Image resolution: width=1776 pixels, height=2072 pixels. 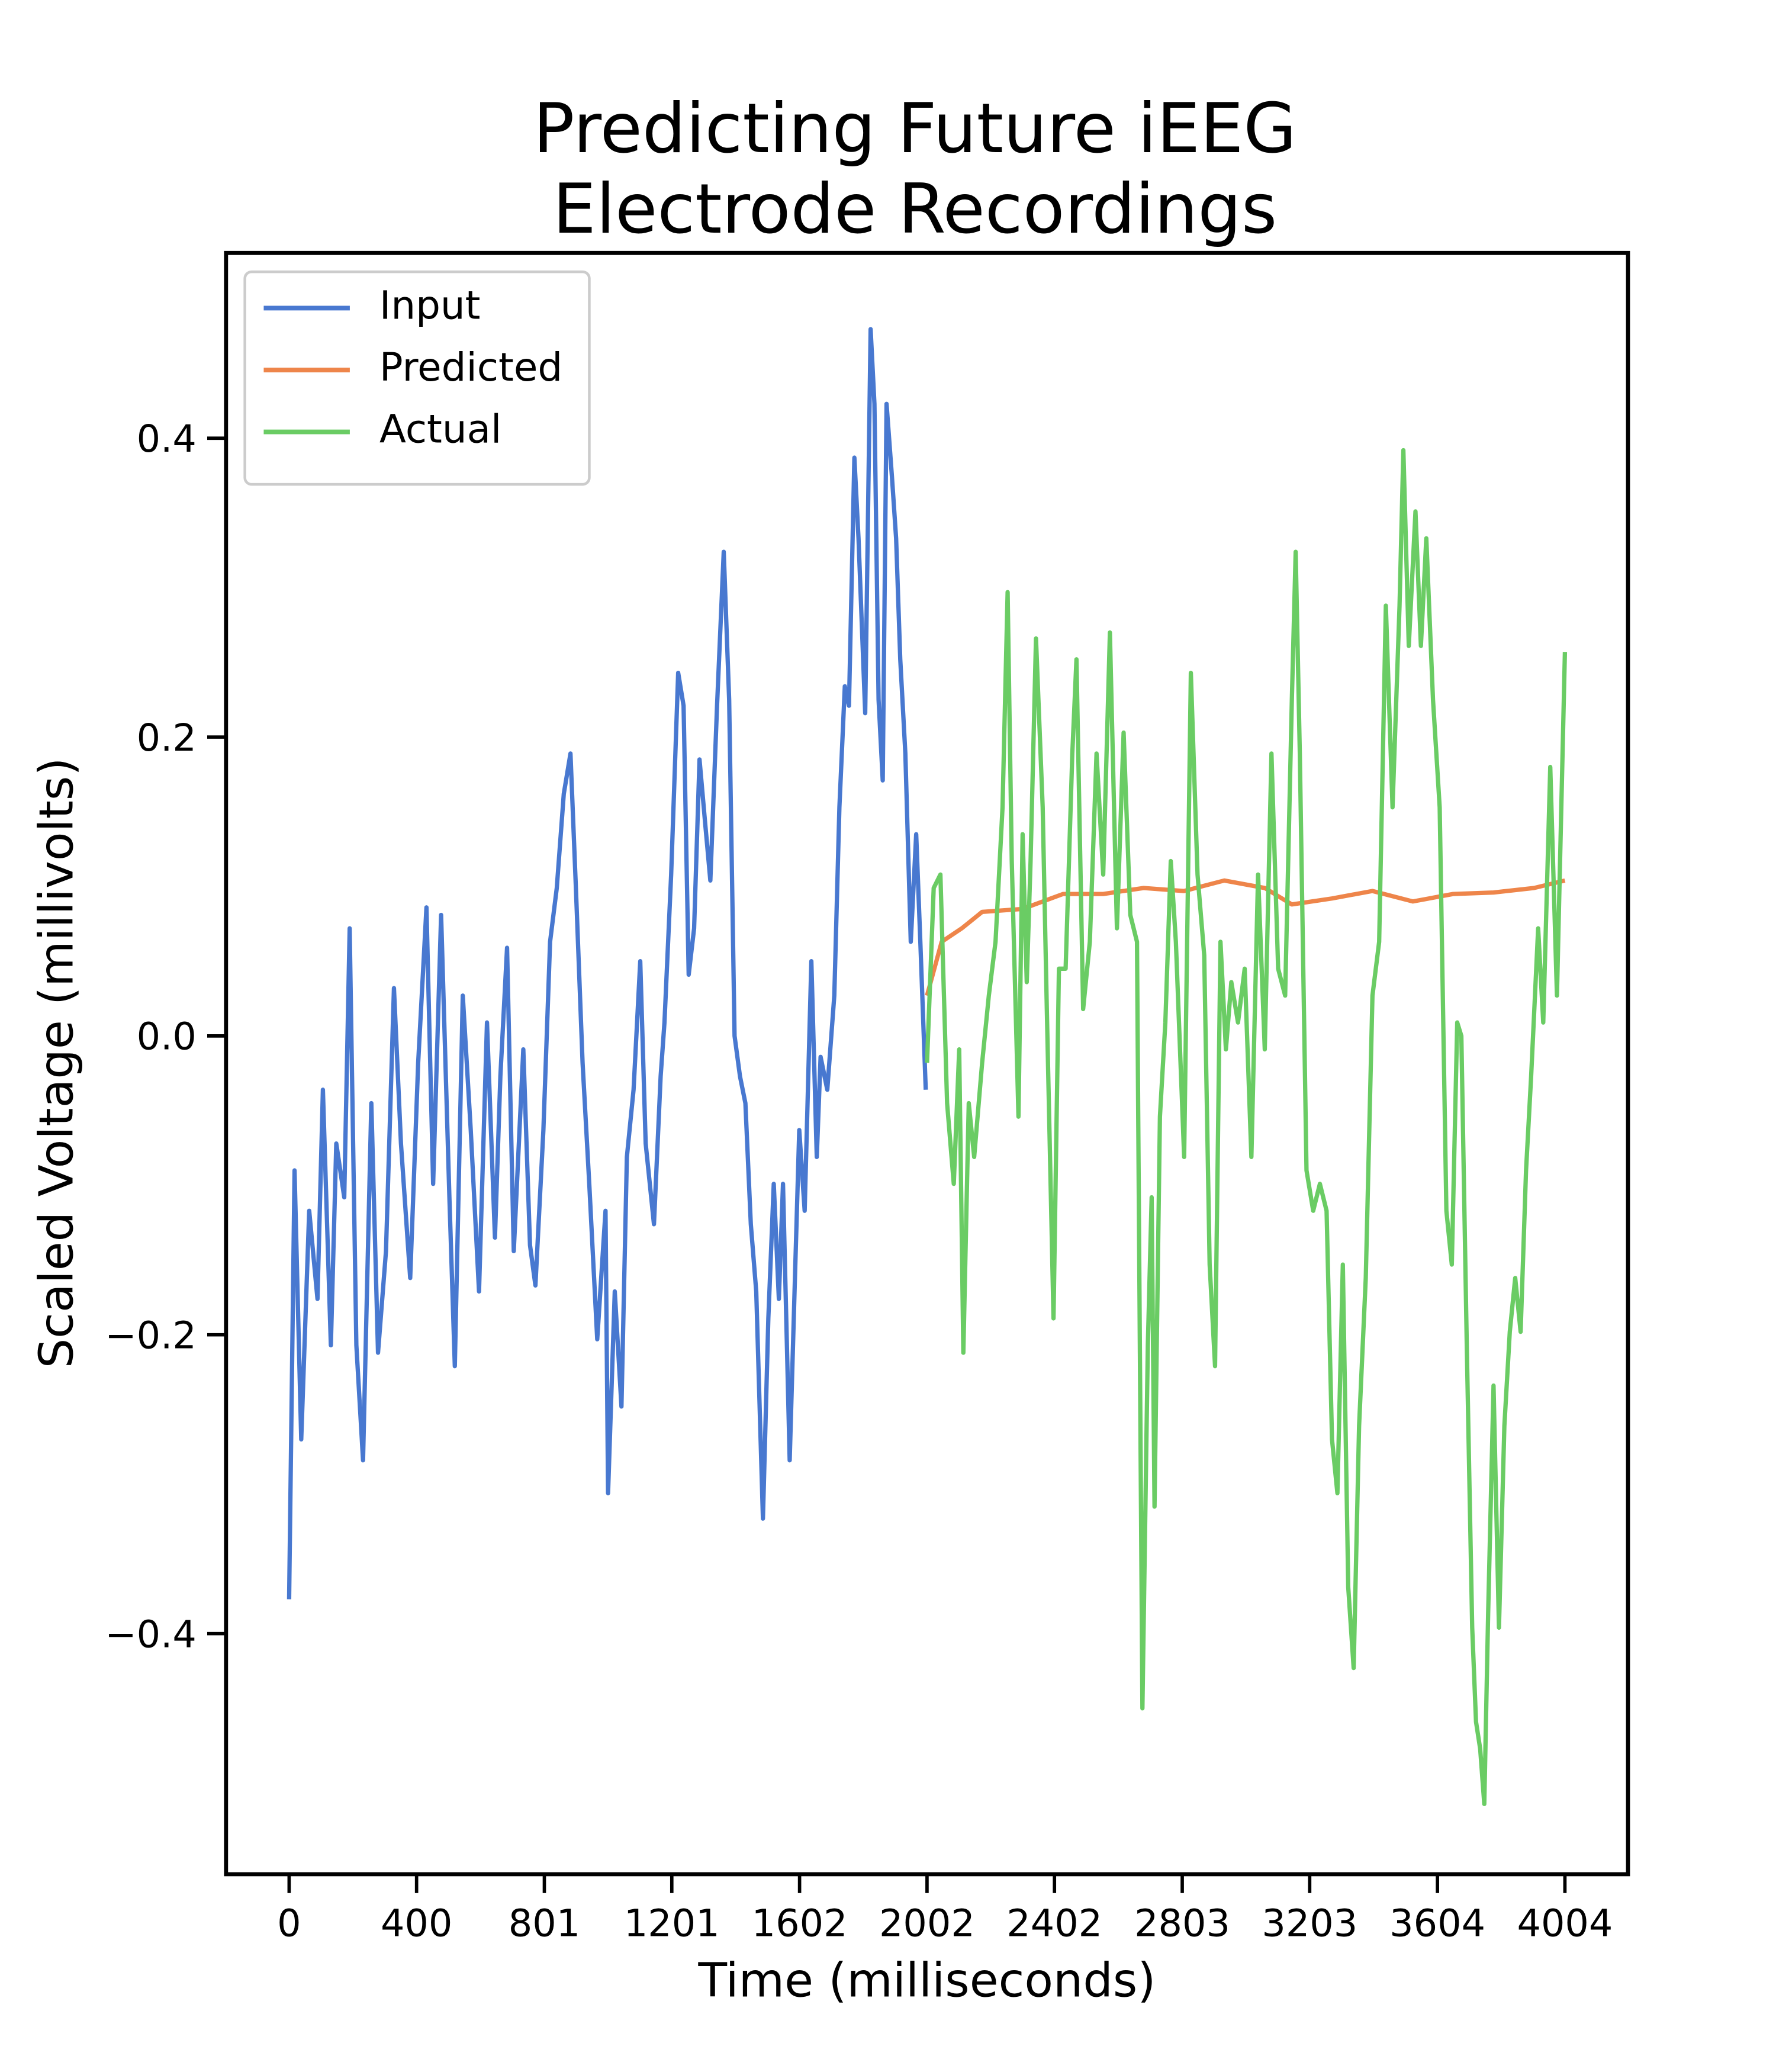 What do you see at coordinates (416, 1923) in the screenshot?
I see `x-tick-label: 400` at bounding box center [416, 1923].